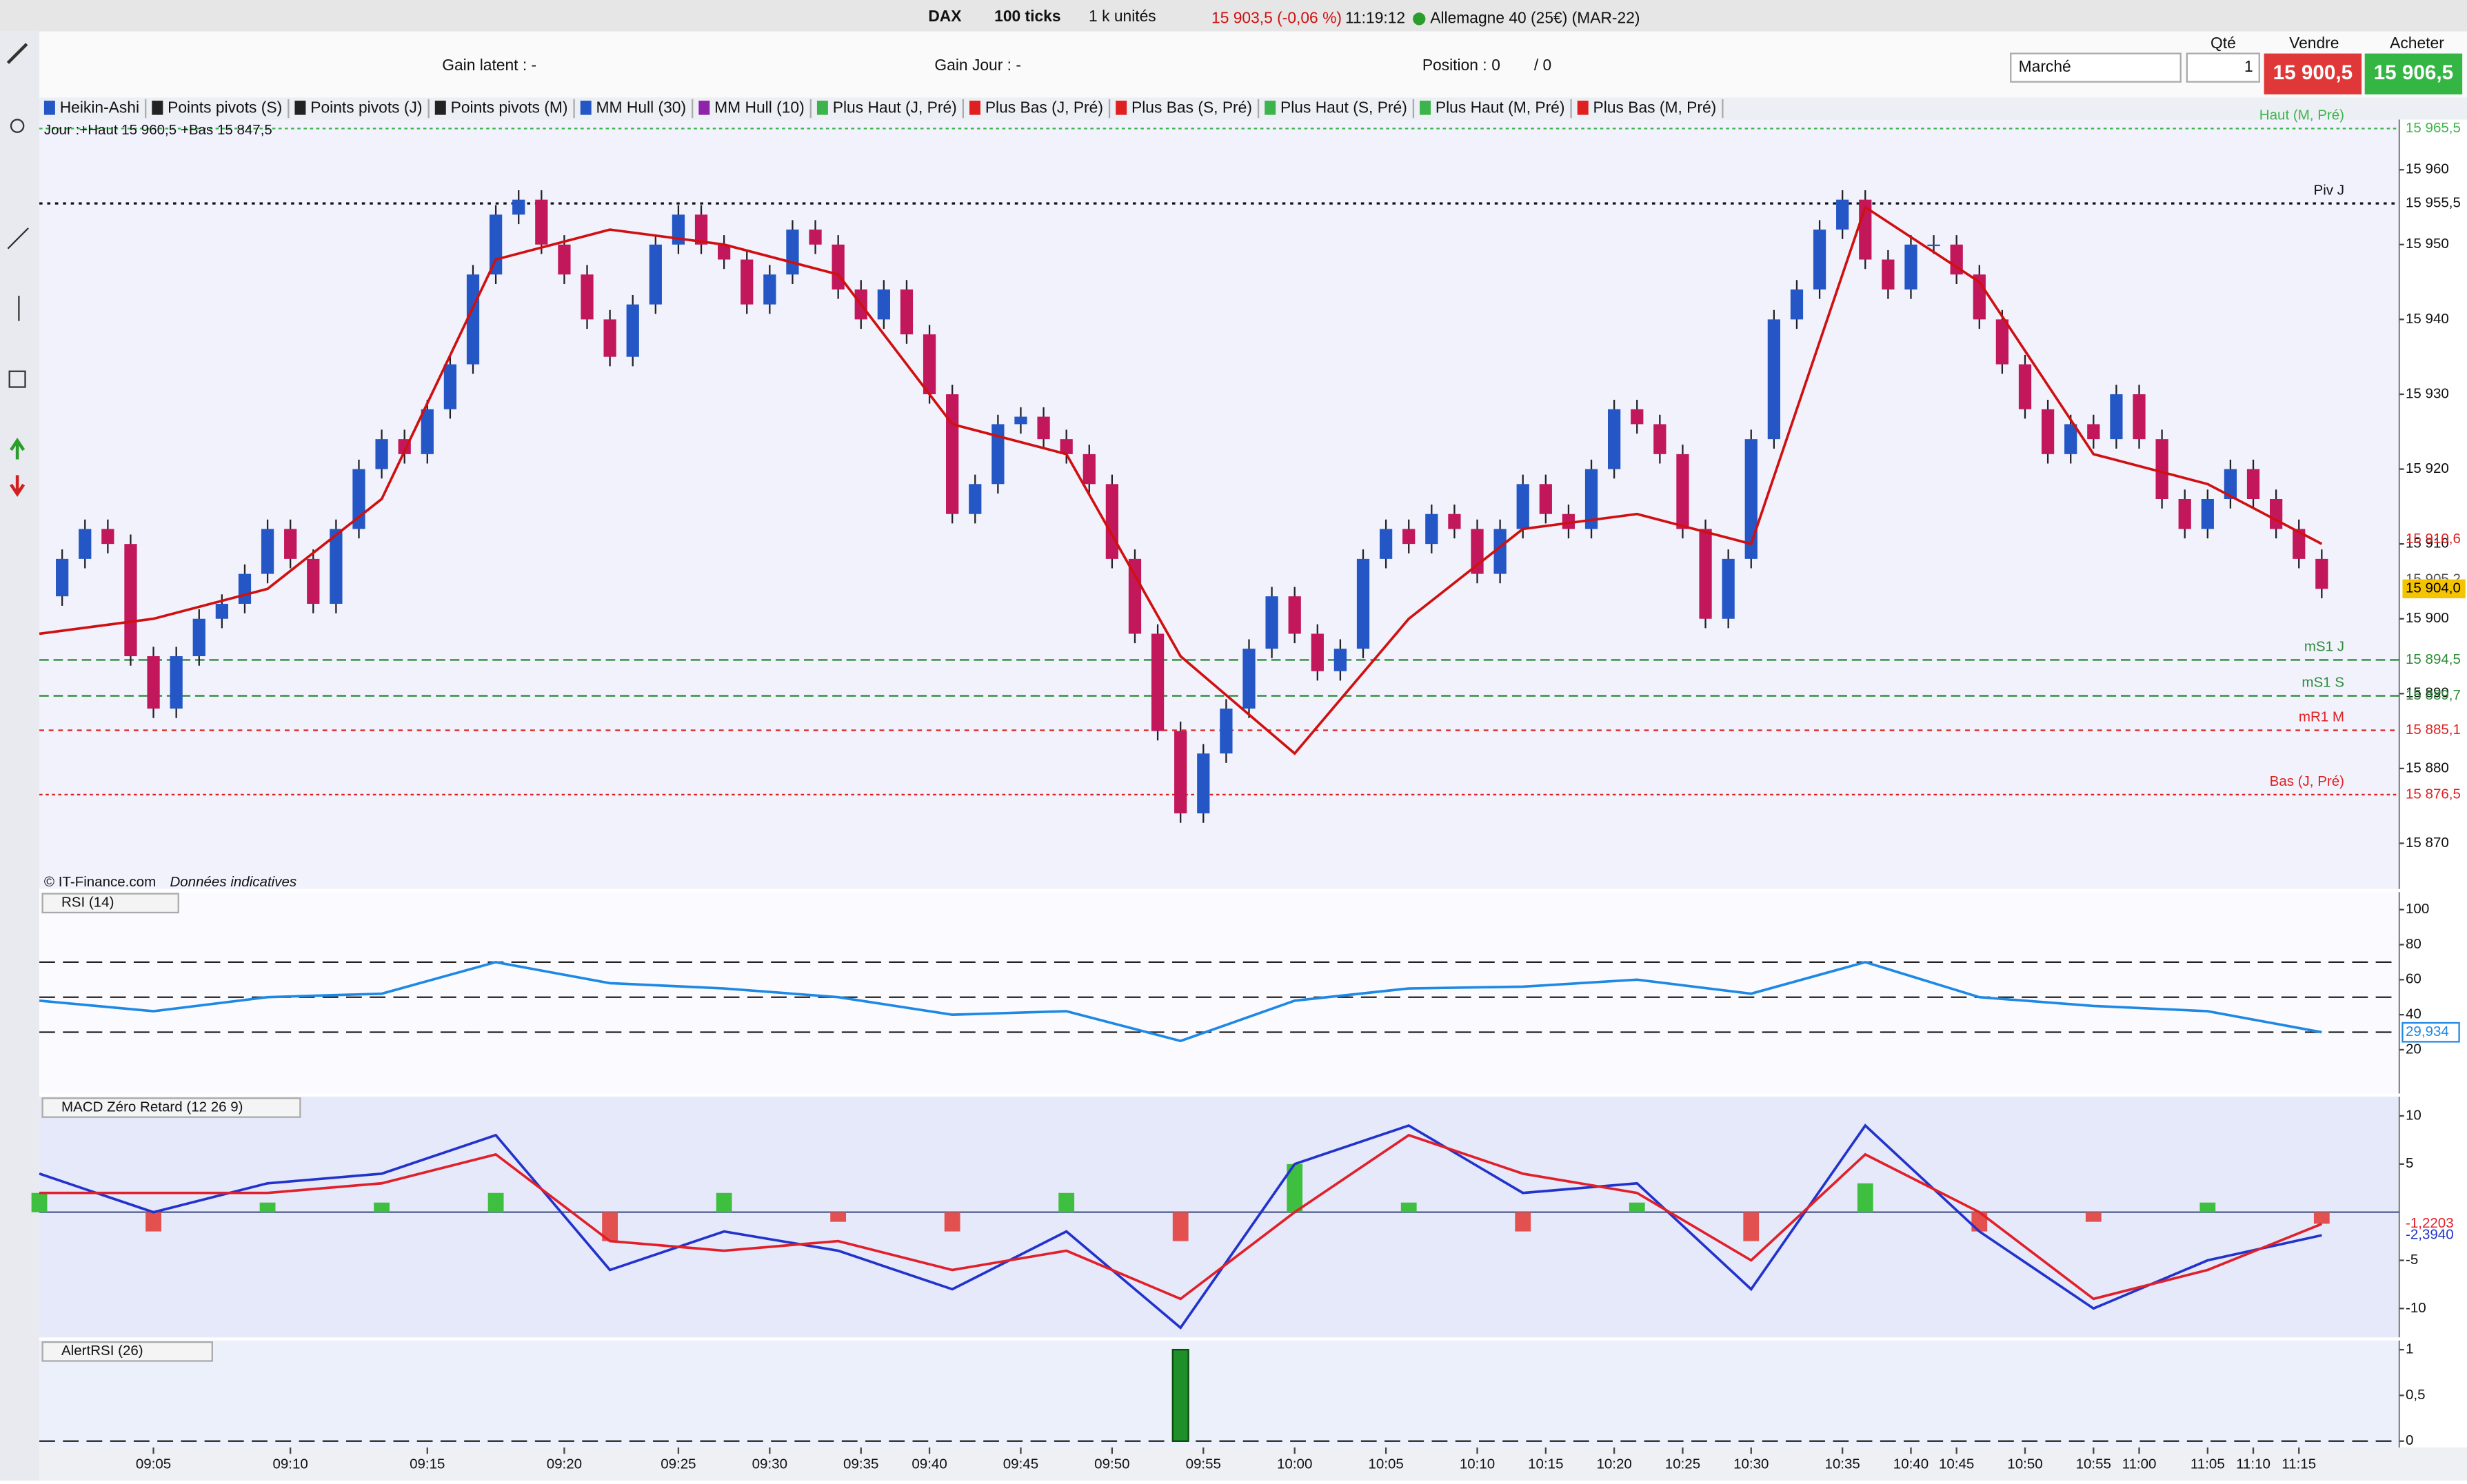  What do you see at coordinates (2427, 393) in the screenshot?
I see `y-tick-label: 15 930` at bounding box center [2427, 393].